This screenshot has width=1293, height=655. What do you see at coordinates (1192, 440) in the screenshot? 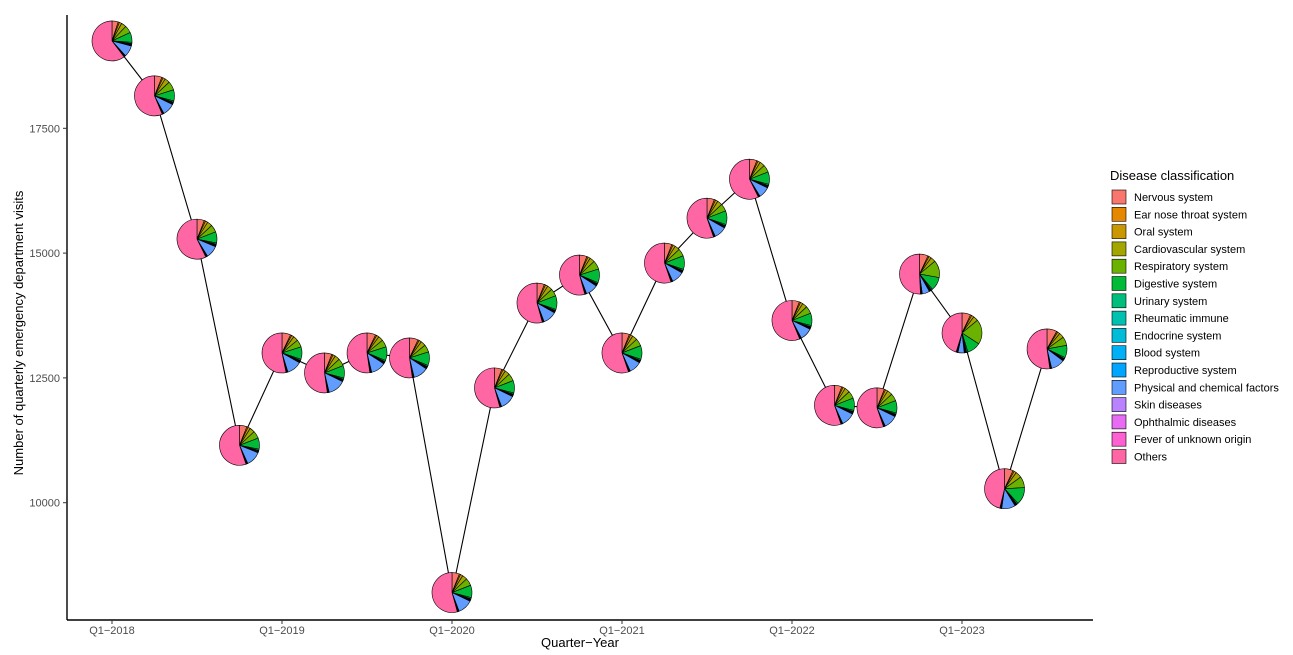
I see `legend-label: Fever of unknown origin` at bounding box center [1192, 440].